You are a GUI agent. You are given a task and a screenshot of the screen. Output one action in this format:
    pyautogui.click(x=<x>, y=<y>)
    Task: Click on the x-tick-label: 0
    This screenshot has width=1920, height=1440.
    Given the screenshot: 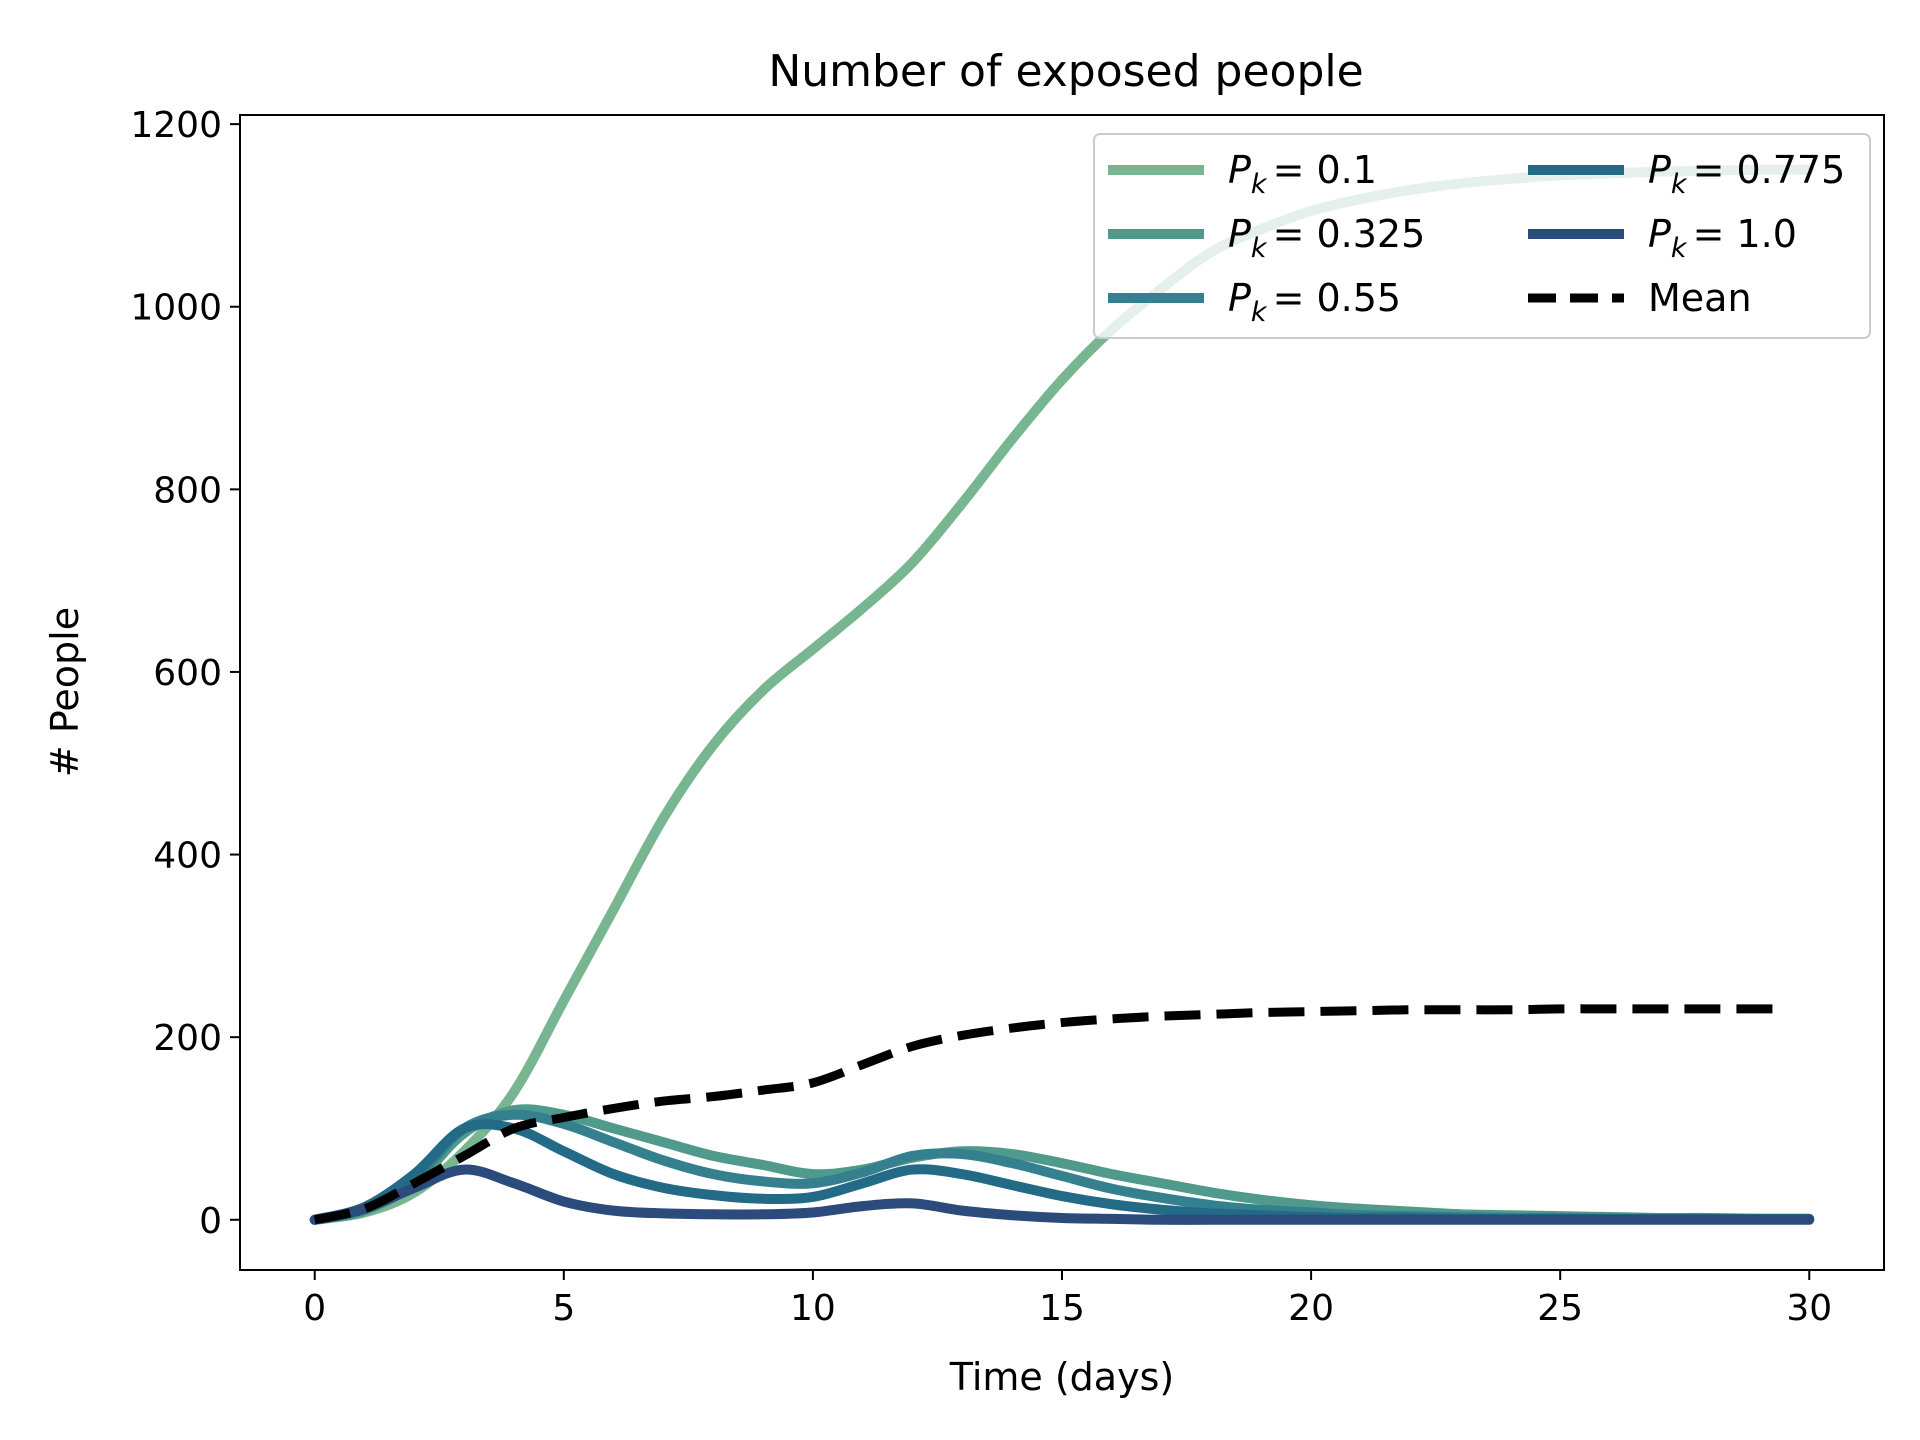 What is the action you would take?
    pyautogui.click(x=314, y=1308)
    